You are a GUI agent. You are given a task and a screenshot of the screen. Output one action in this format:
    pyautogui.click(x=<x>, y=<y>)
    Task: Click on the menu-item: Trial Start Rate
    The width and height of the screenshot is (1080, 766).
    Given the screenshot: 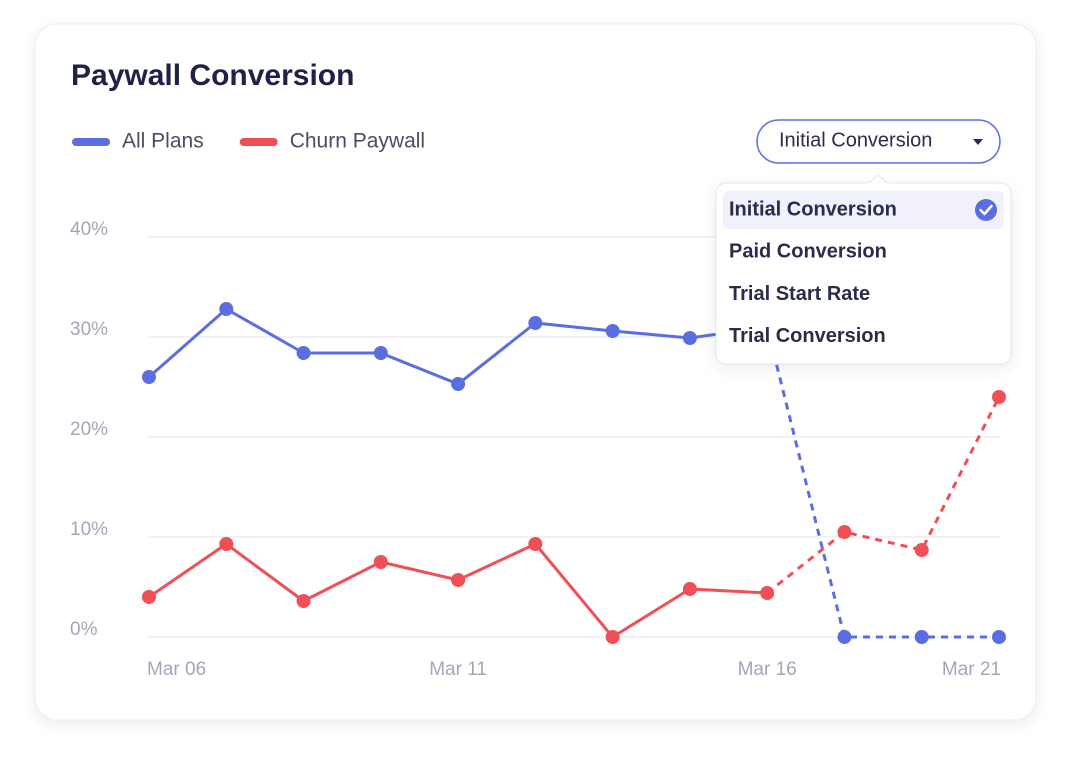 What is the action you would take?
    pyautogui.click(x=799, y=294)
    